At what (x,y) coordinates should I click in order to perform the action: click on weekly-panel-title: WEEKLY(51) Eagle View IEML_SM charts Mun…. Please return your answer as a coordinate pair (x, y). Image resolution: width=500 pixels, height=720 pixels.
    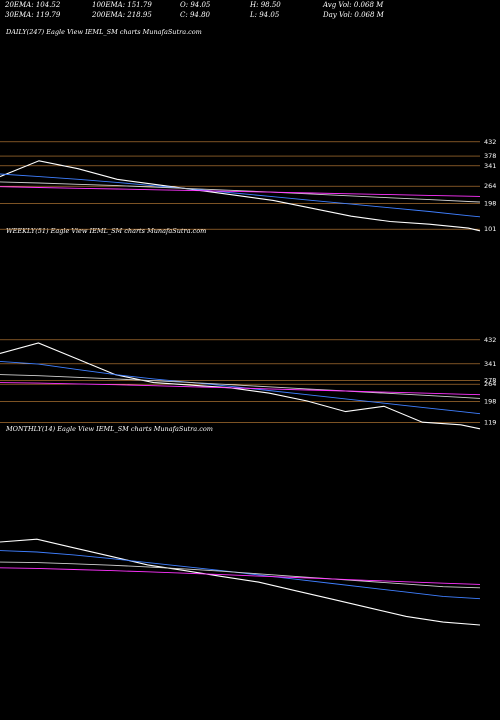
    Looking at the image, I should click on (106, 231).